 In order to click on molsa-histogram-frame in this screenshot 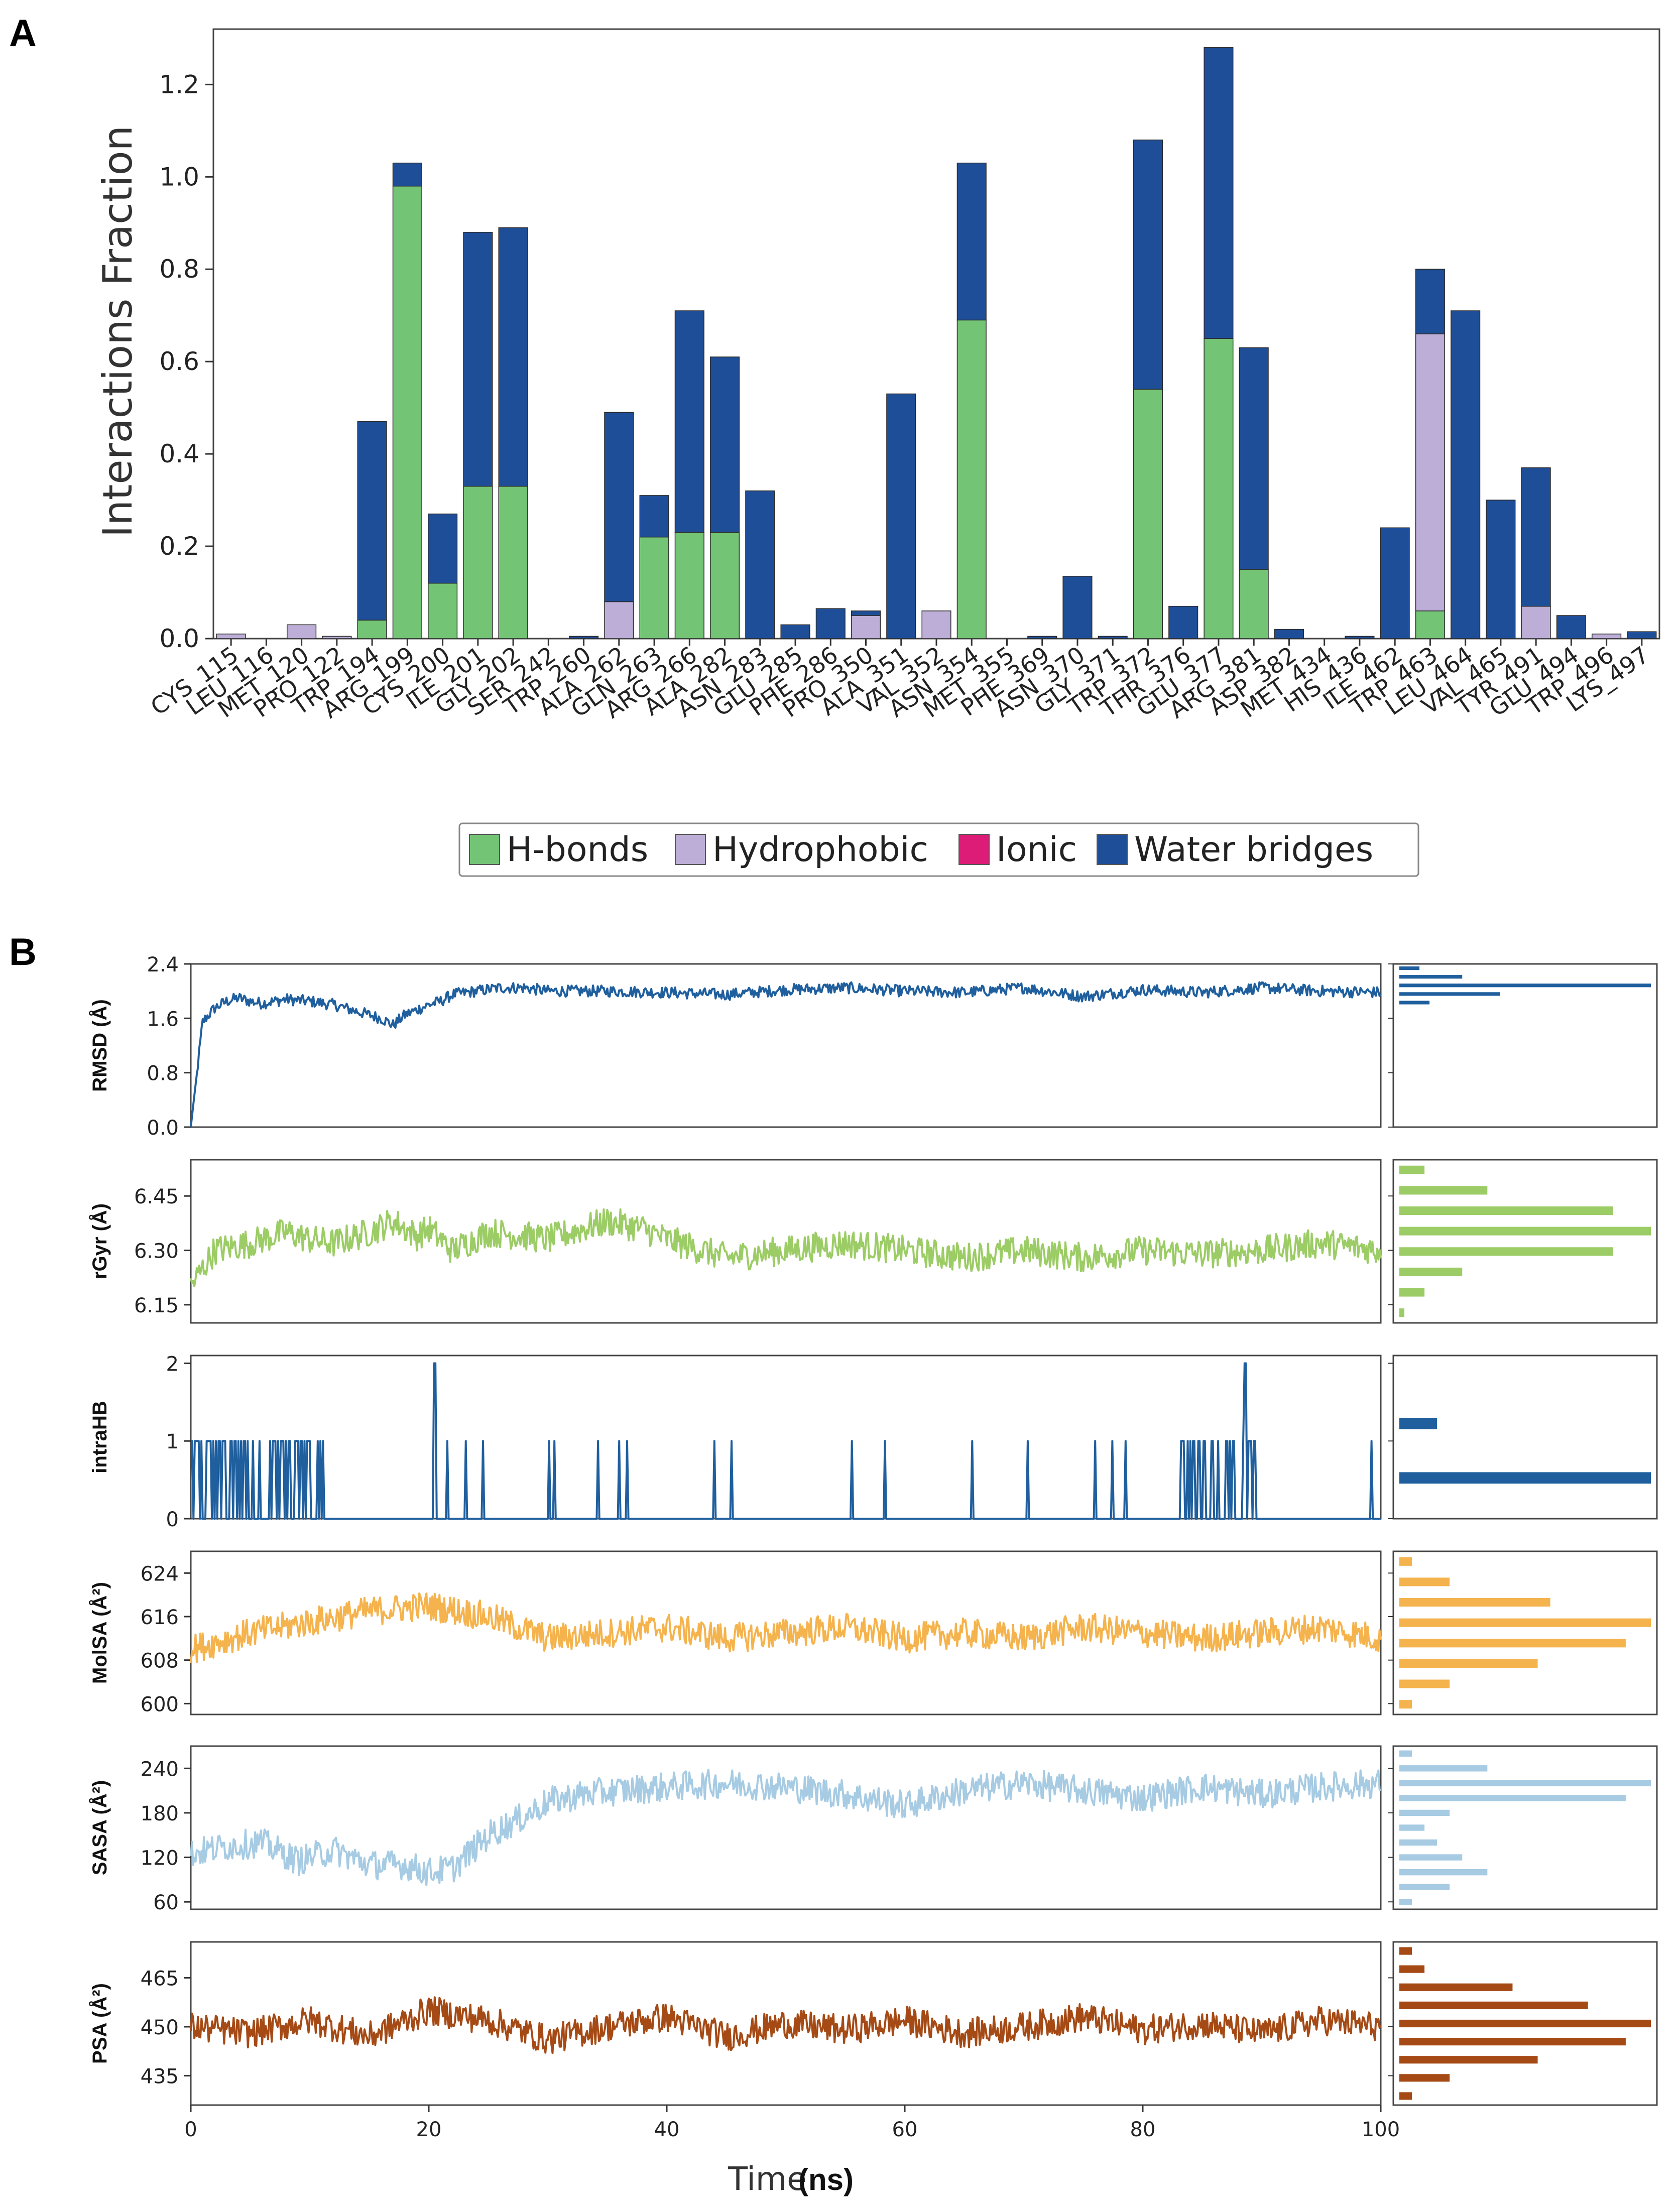, I will do `click(1525, 1633)`.